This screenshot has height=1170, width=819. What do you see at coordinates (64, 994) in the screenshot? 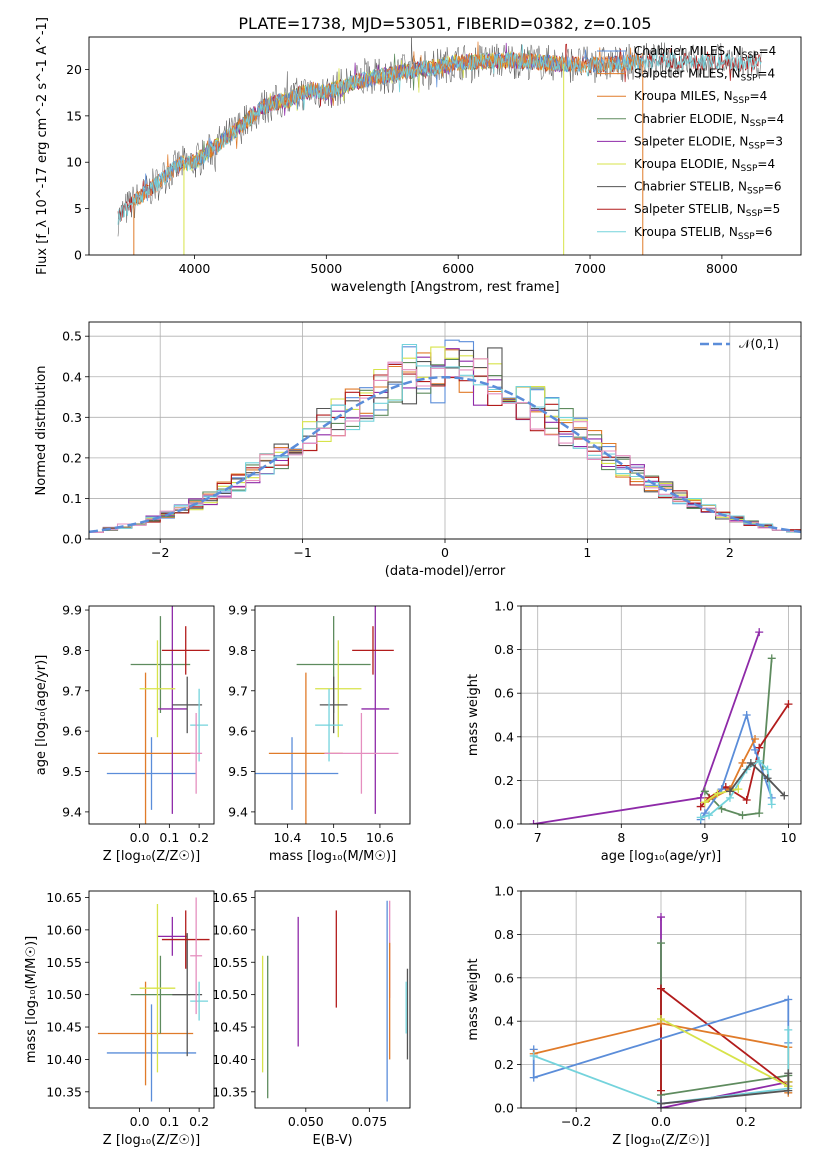
I see `y-tick-label: 10.50` at bounding box center [64, 994].